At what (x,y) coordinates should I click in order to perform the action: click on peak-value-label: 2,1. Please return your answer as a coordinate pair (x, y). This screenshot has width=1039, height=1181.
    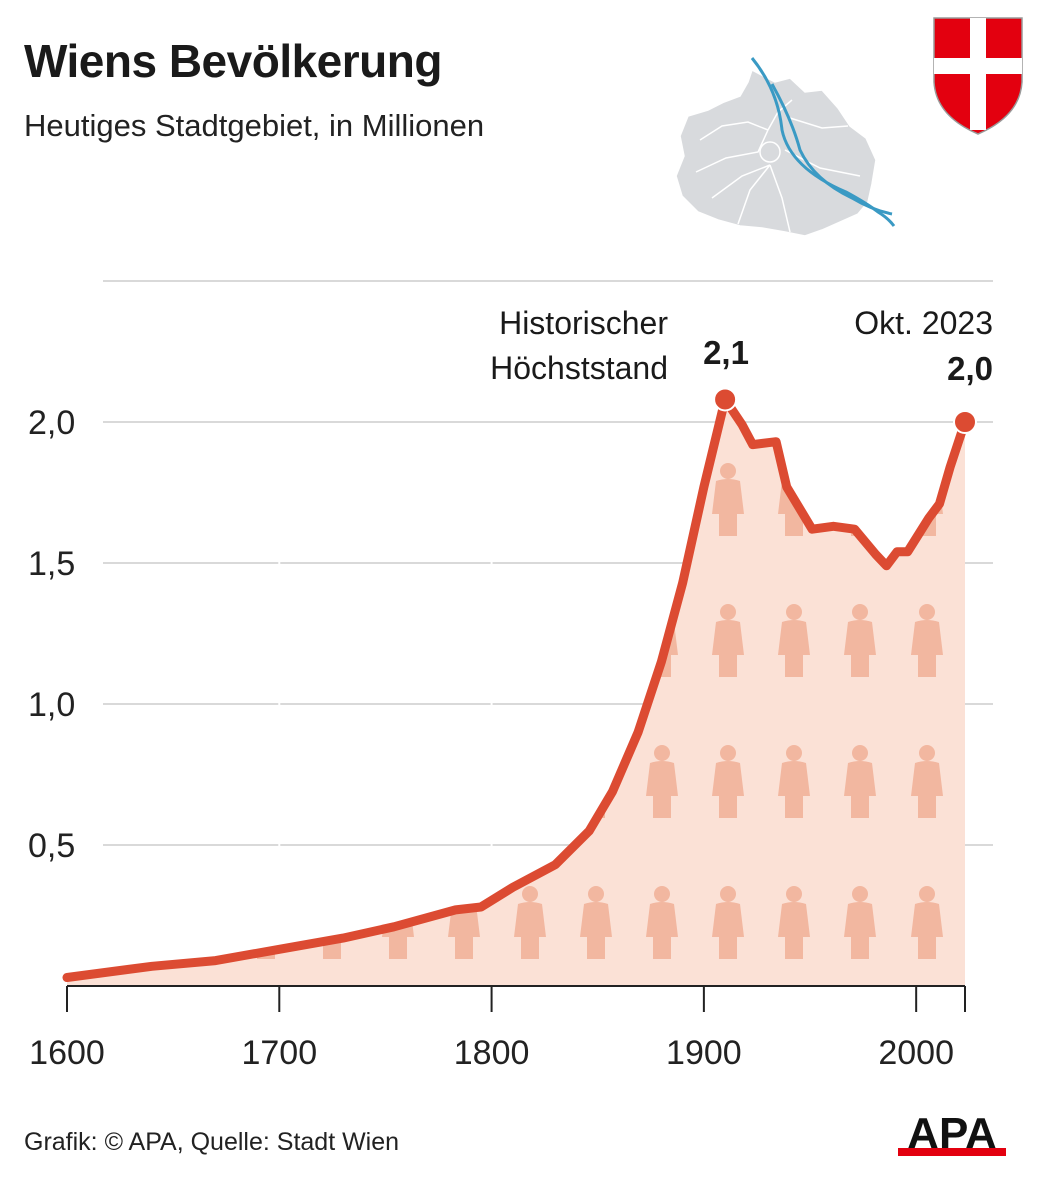
    Looking at the image, I should click on (726, 352).